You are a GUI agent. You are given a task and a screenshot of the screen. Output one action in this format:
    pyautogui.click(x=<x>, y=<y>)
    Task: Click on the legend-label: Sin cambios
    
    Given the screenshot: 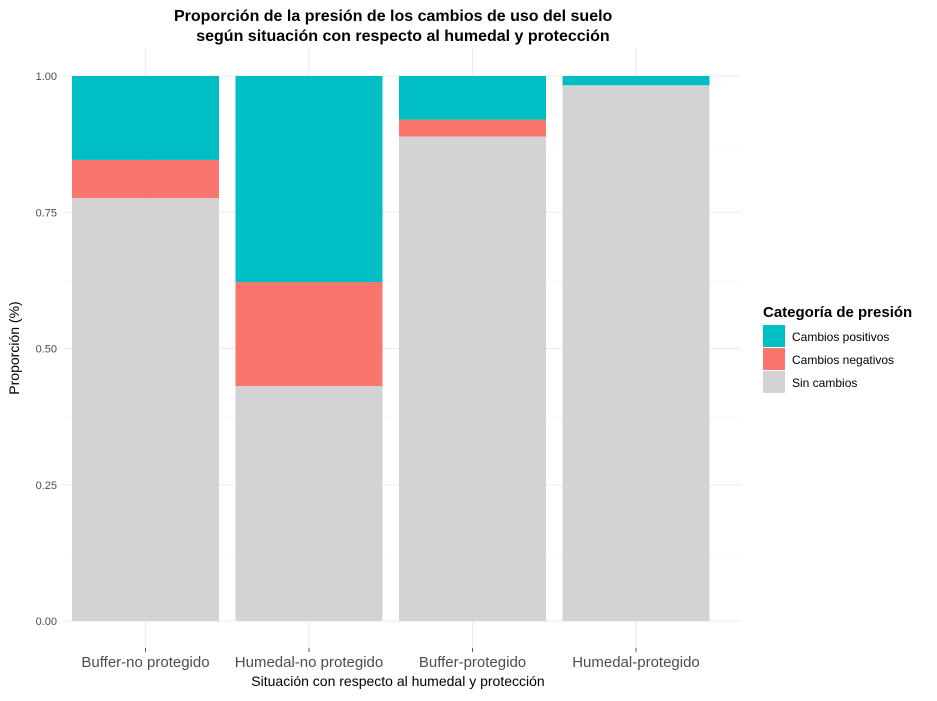 What is the action you would take?
    pyautogui.click(x=824, y=383)
    